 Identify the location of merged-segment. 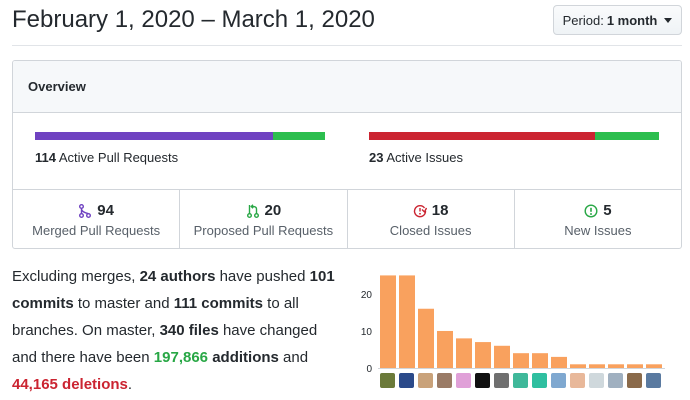
(154, 136).